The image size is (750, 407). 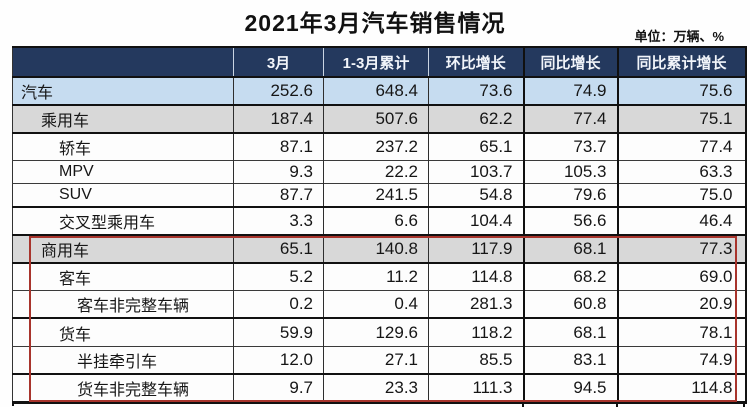 What do you see at coordinates (278, 360) in the screenshot?
I see `cell-半挂牵引车-3月: 12.0` at bounding box center [278, 360].